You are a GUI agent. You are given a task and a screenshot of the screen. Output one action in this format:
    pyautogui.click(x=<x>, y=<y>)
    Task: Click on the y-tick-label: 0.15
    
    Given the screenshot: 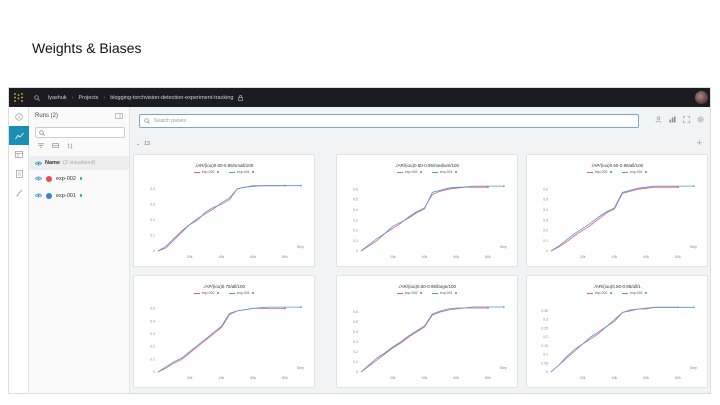 What is the action you would take?
    pyautogui.click(x=544, y=346)
    